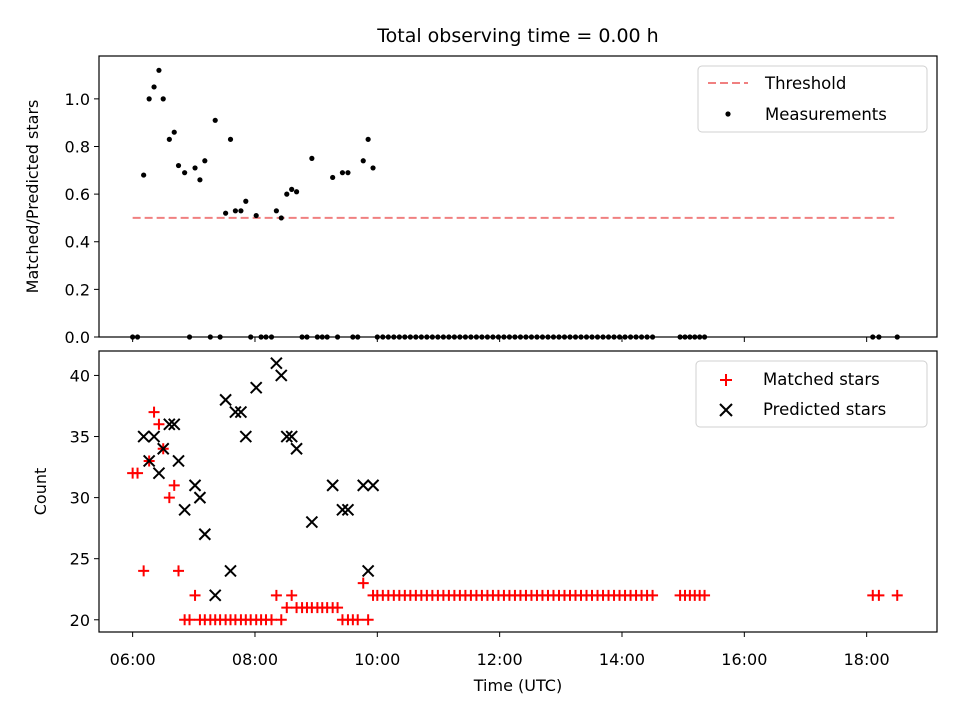 The height and width of the screenshot is (720, 960). Describe the element at coordinates (744, 659) in the screenshot. I see `x-tick-label: 16:00` at that location.